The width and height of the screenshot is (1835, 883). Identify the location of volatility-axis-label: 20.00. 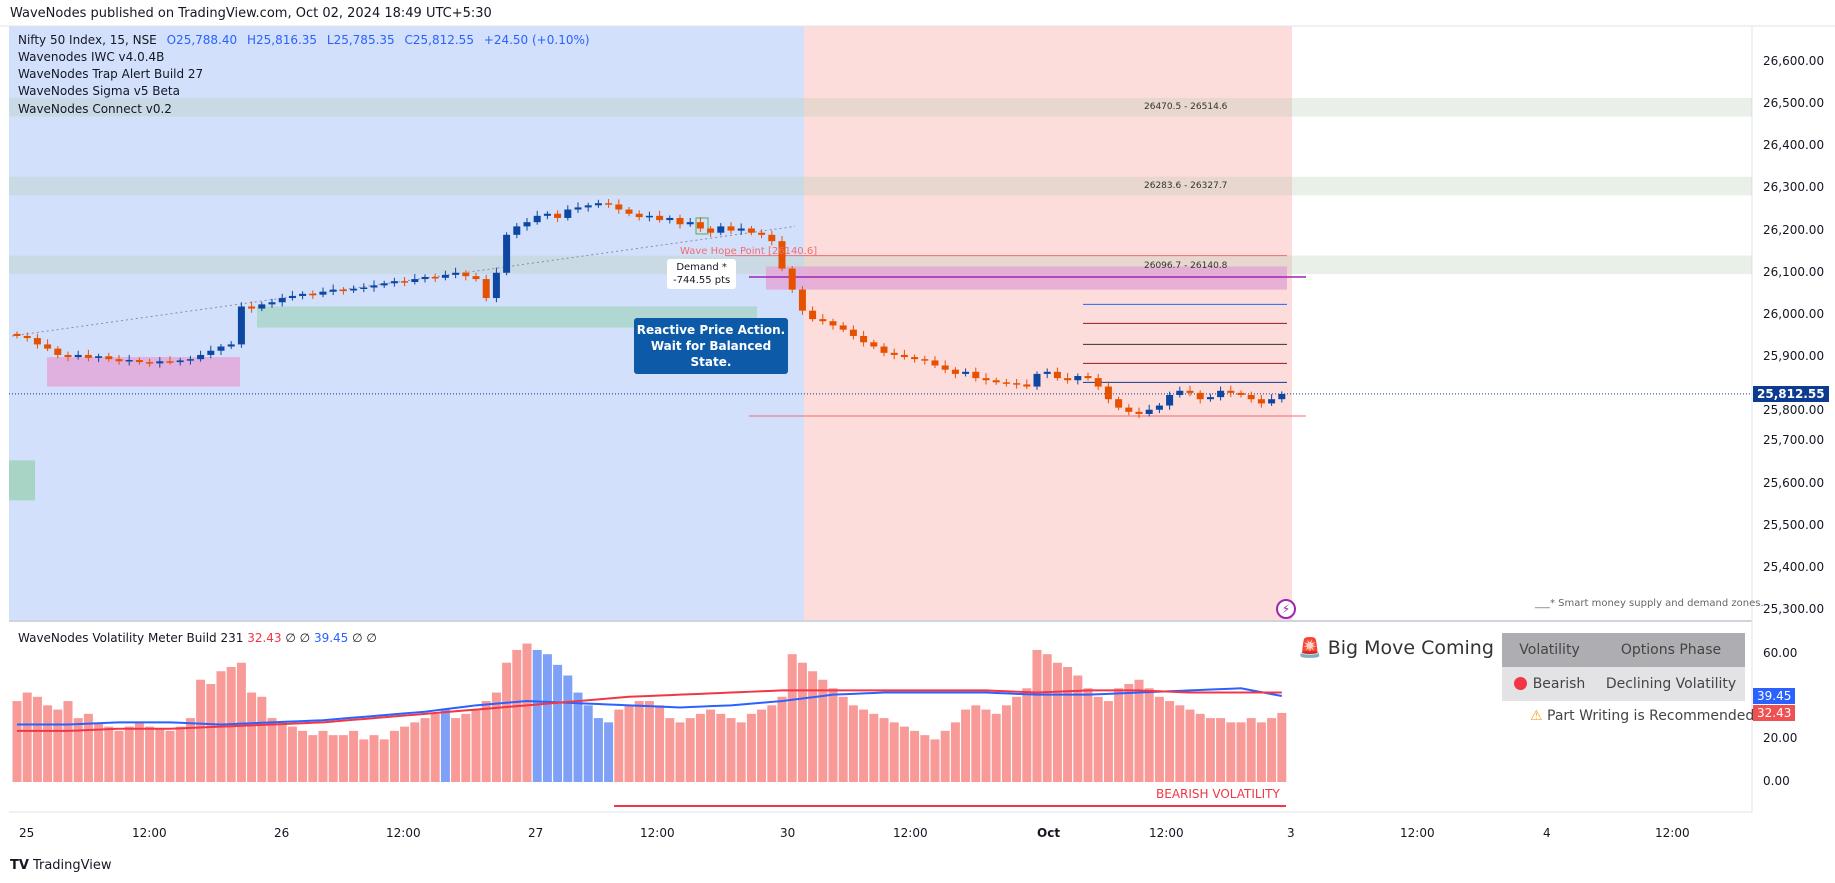
(1780, 738).